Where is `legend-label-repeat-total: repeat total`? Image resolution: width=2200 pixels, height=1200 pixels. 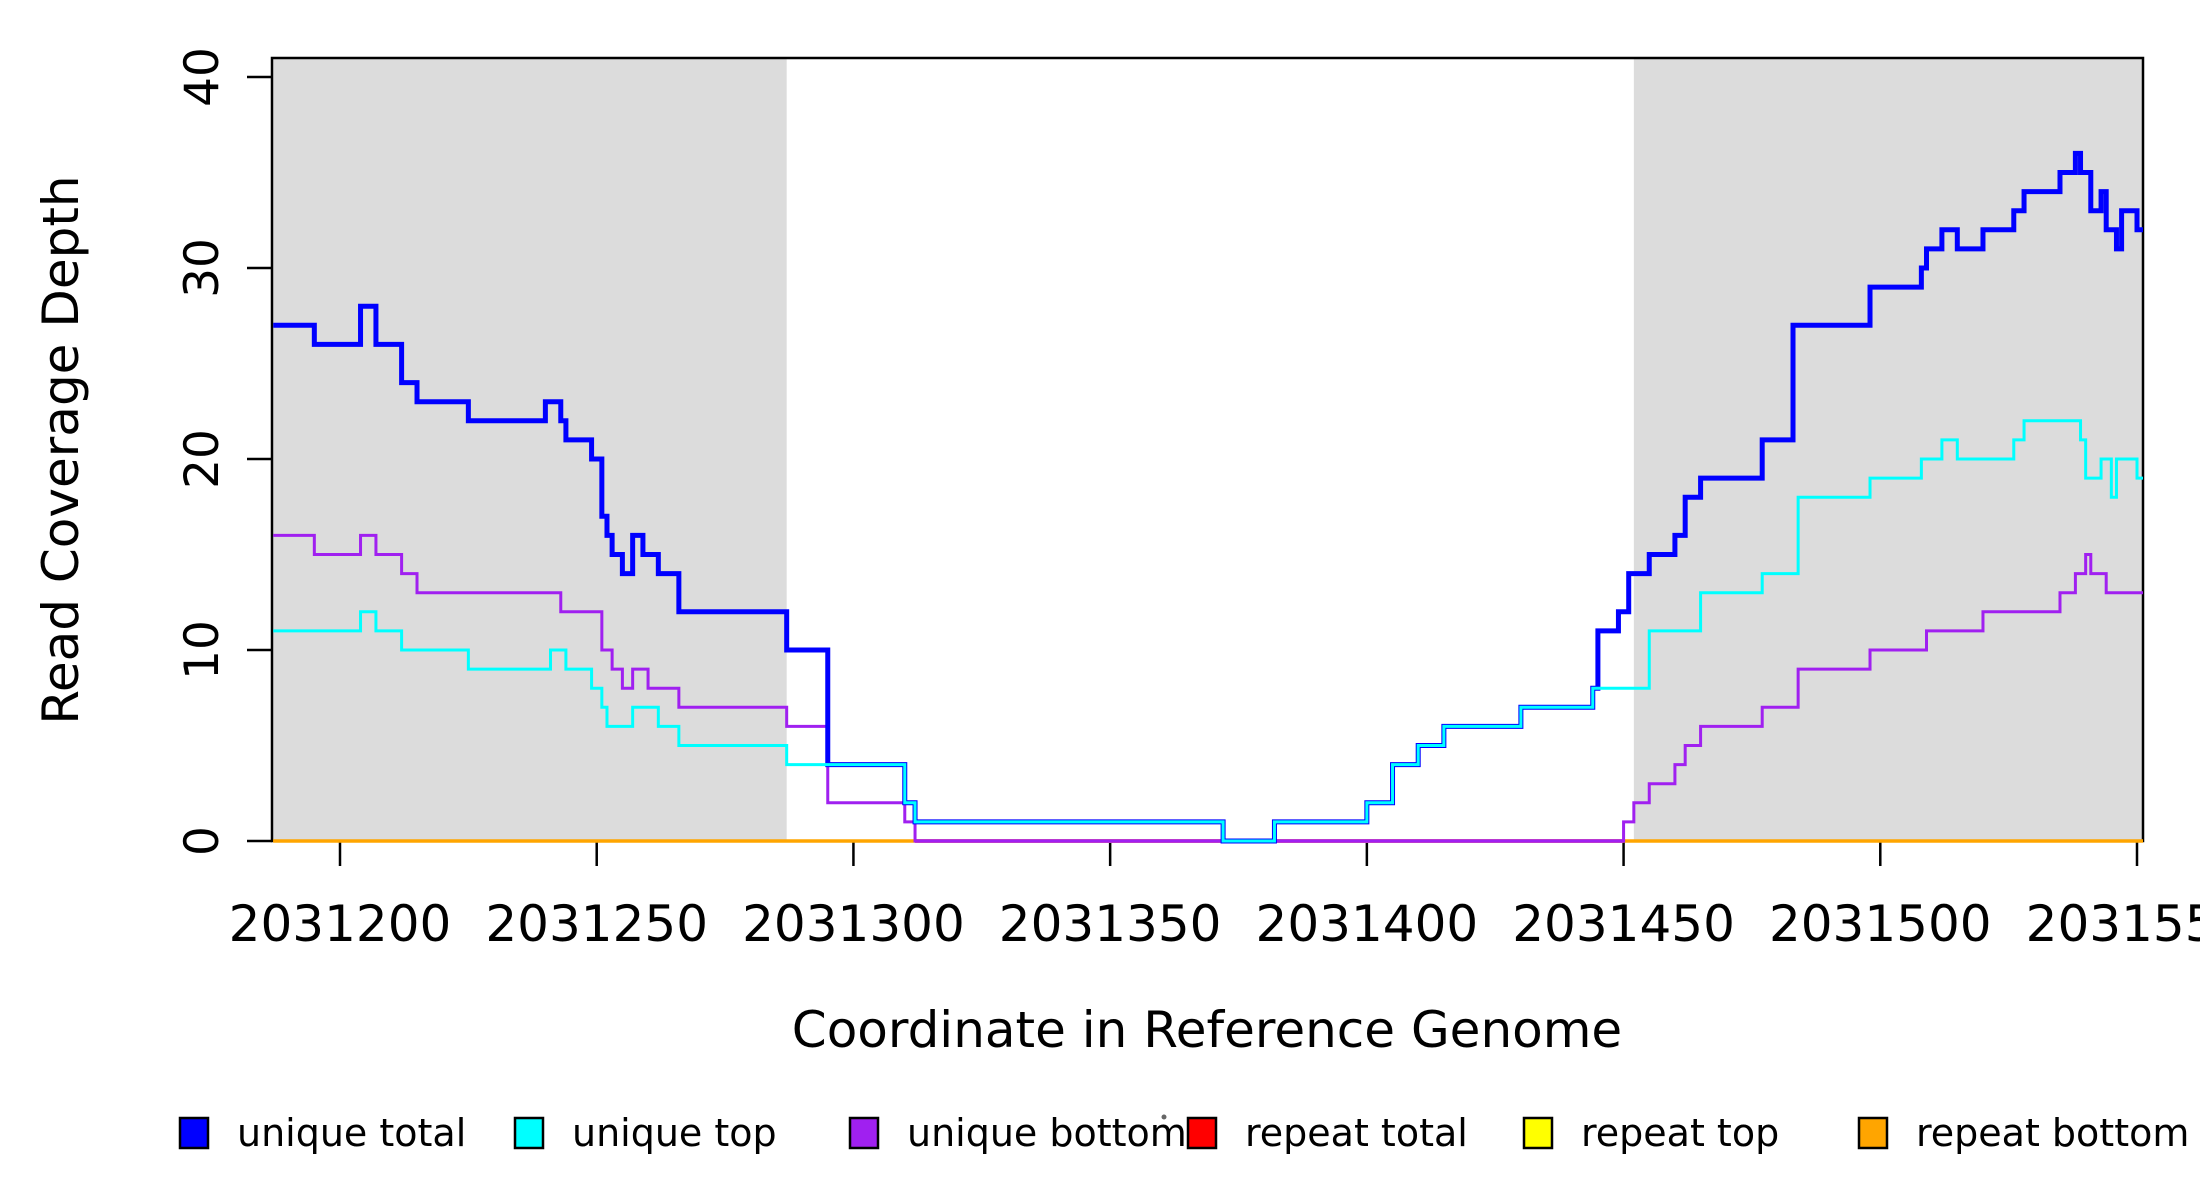 legend-label-repeat-total: repeat total is located at coordinates (1356, 1133).